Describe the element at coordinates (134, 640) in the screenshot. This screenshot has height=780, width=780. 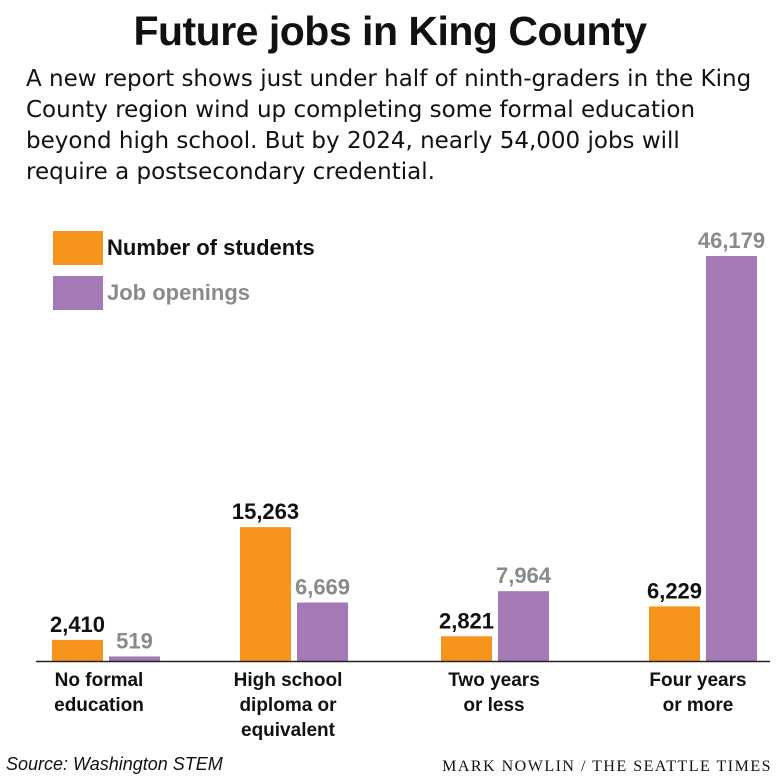
I see `data-label-jobs-0: 519` at that location.